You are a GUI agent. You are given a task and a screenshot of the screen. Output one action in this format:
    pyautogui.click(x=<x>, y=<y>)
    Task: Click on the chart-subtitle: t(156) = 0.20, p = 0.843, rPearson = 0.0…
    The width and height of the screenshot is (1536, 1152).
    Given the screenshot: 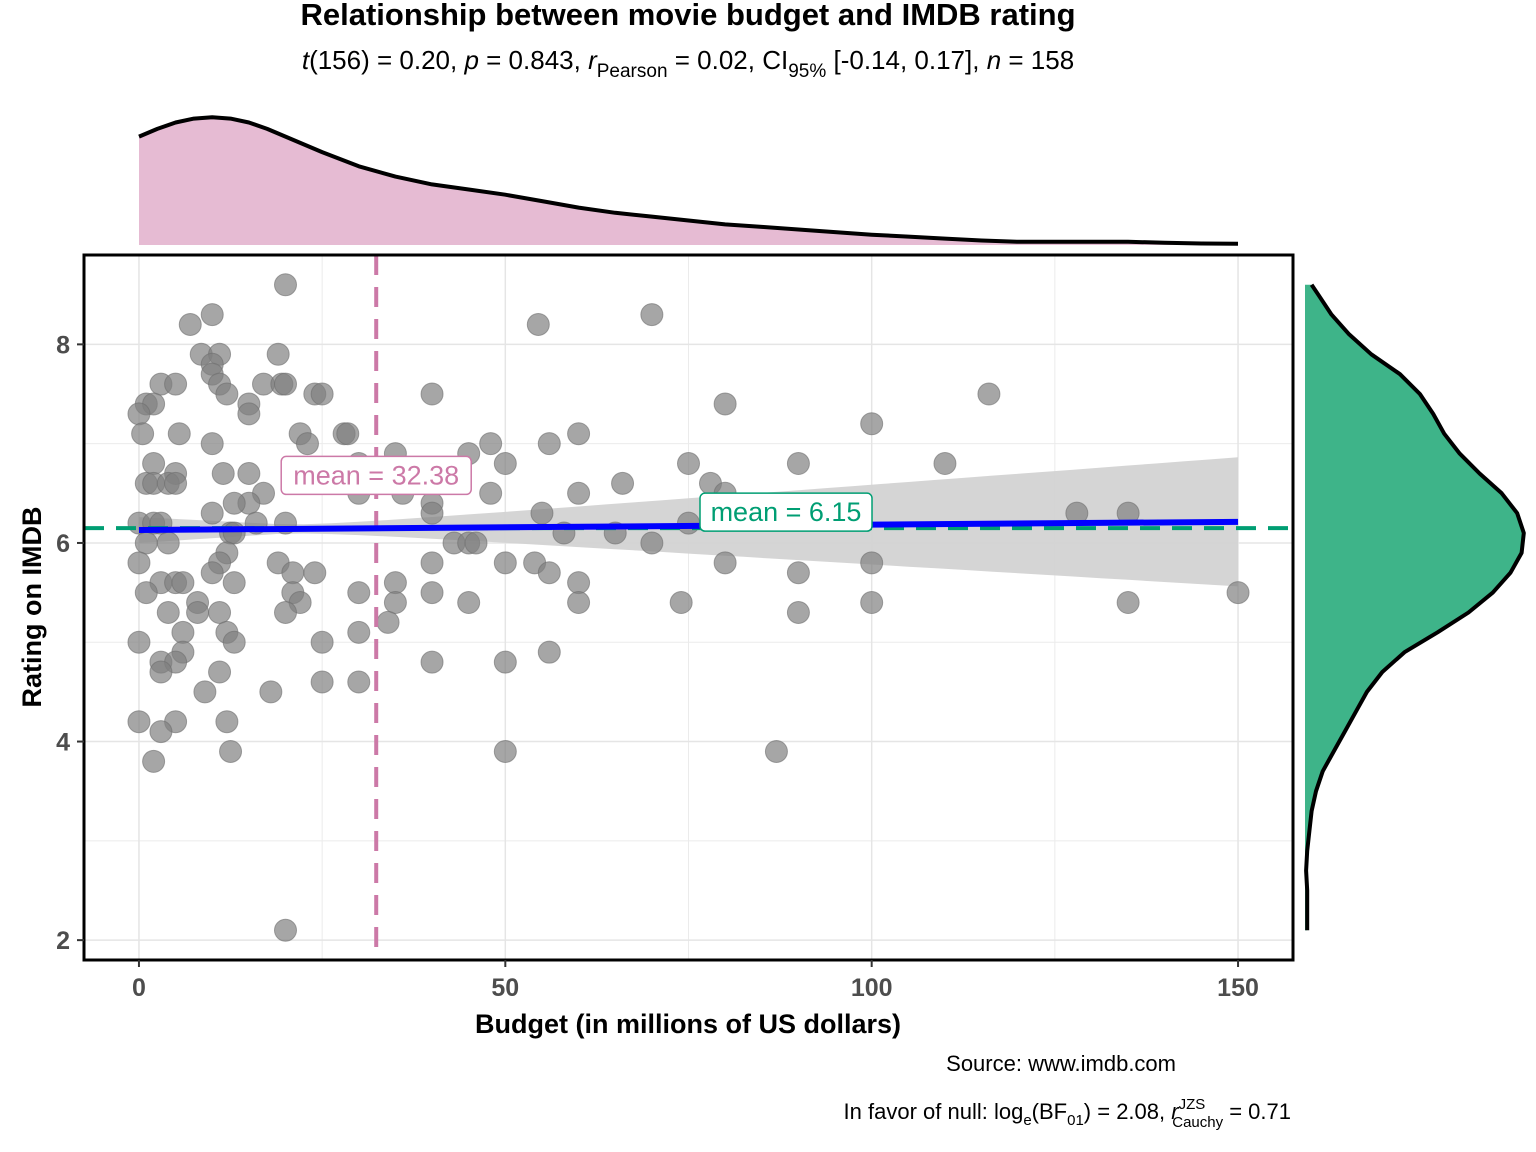 What is the action you would take?
    pyautogui.click(x=688, y=63)
    